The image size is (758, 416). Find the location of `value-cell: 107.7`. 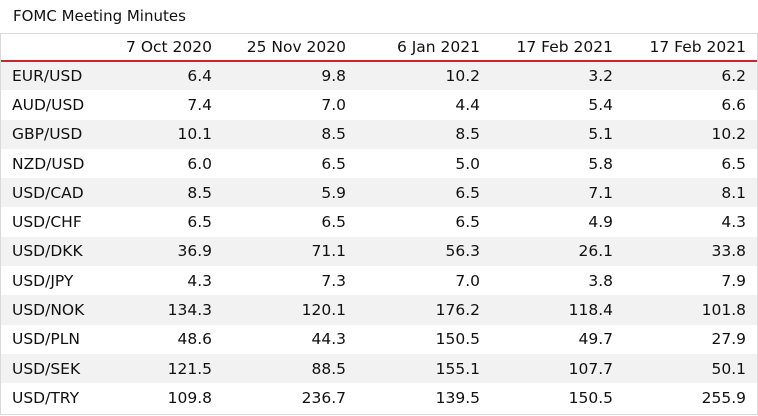

value-cell: 107.7 is located at coordinates (590, 368).